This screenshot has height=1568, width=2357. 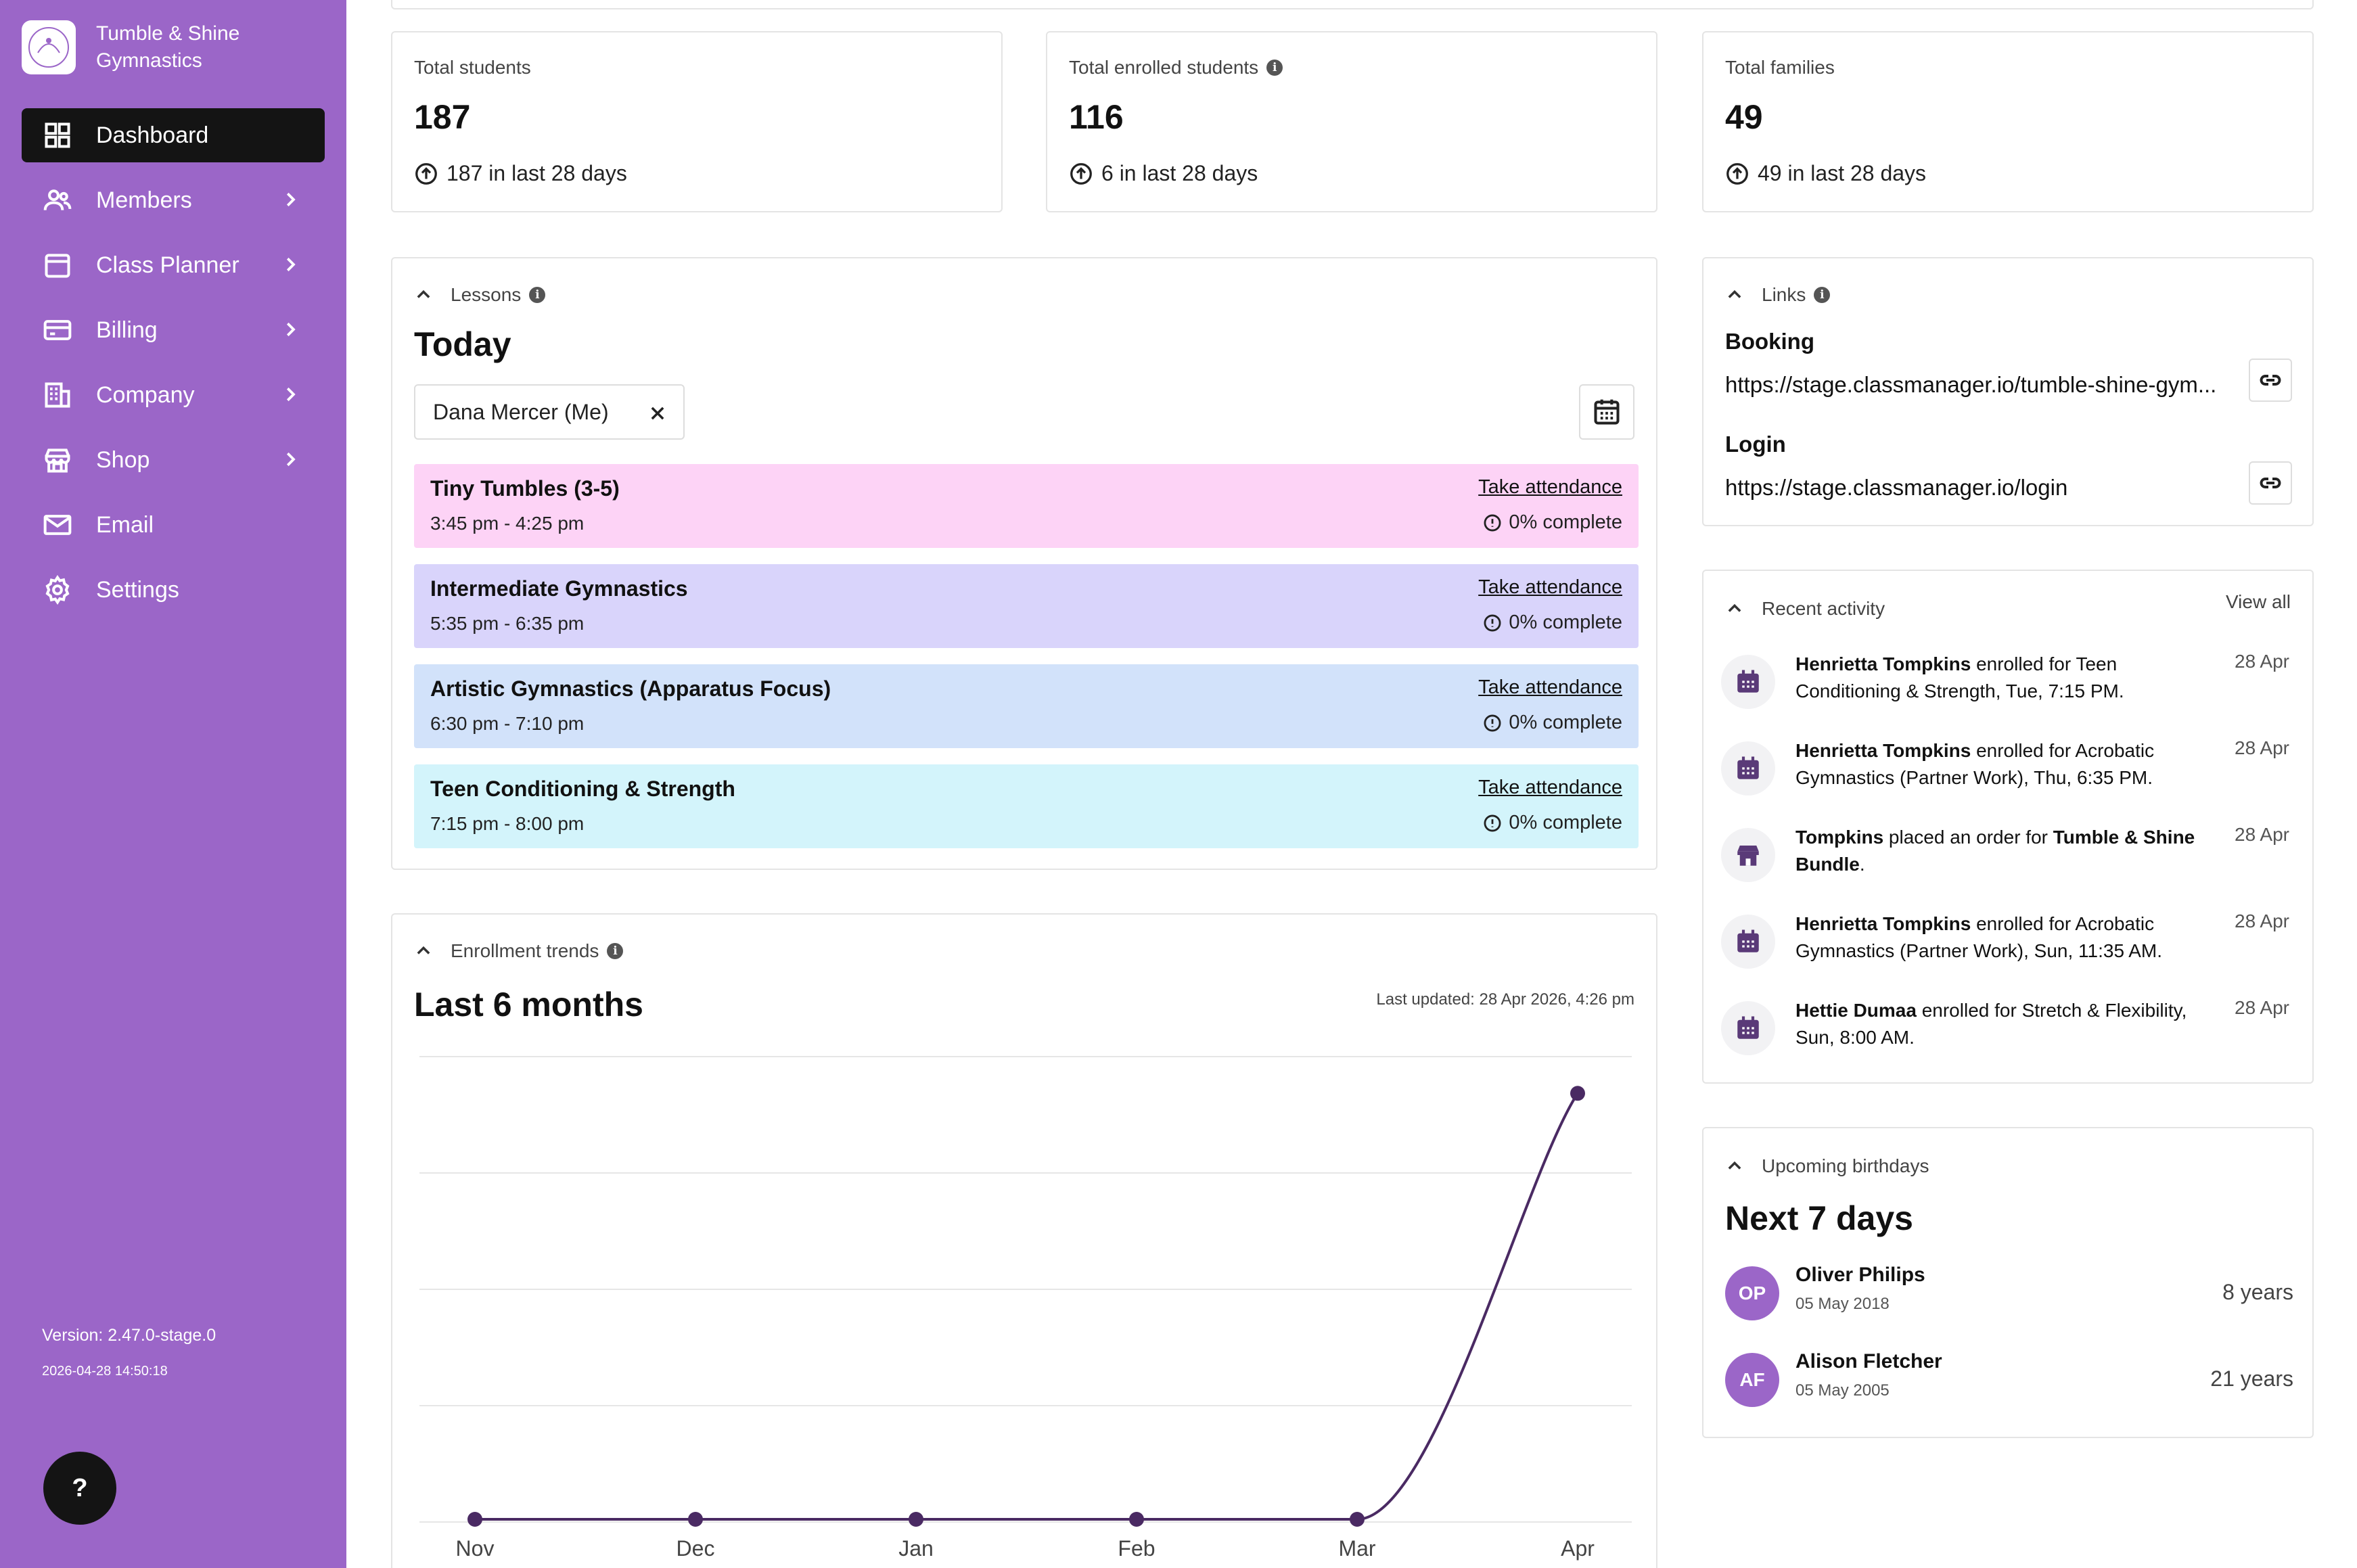 What do you see at coordinates (173, 330) in the screenshot?
I see `nav-item-billing: Billing` at bounding box center [173, 330].